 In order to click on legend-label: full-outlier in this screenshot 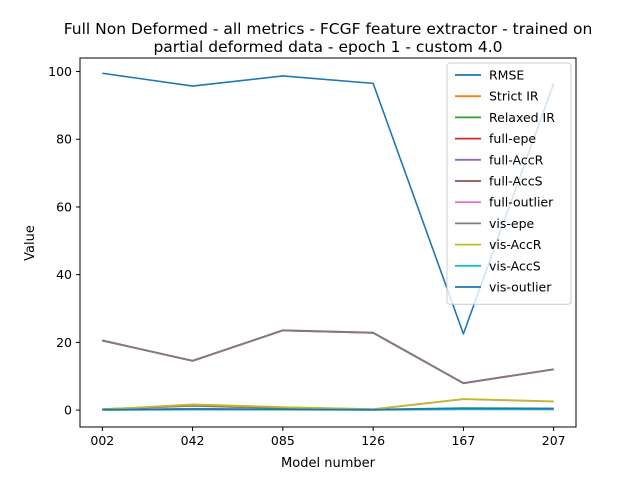, I will do `click(521, 202)`.